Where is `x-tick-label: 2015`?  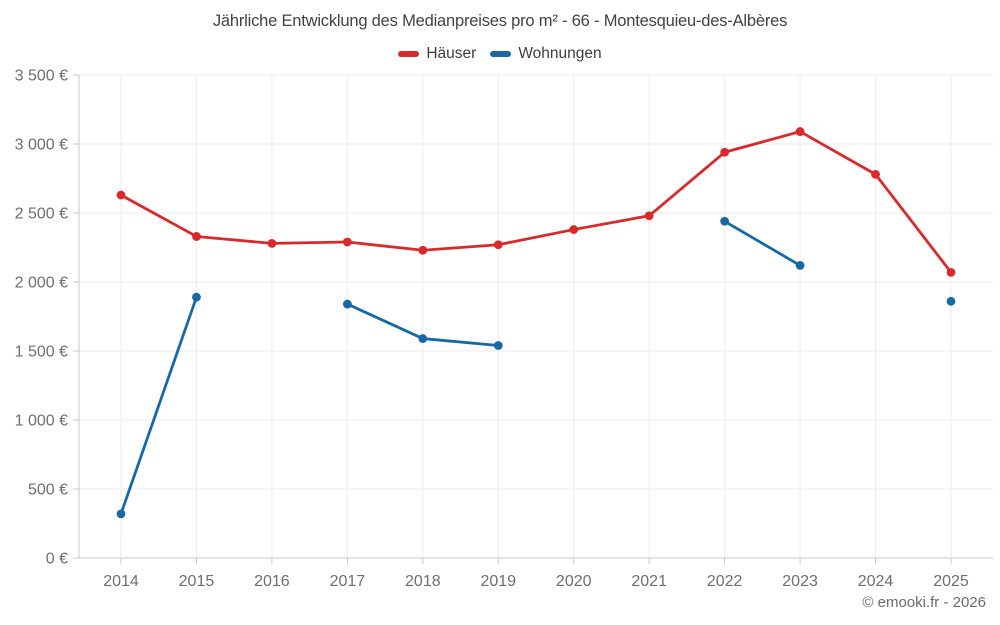 x-tick-label: 2015 is located at coordinates (197, 581).